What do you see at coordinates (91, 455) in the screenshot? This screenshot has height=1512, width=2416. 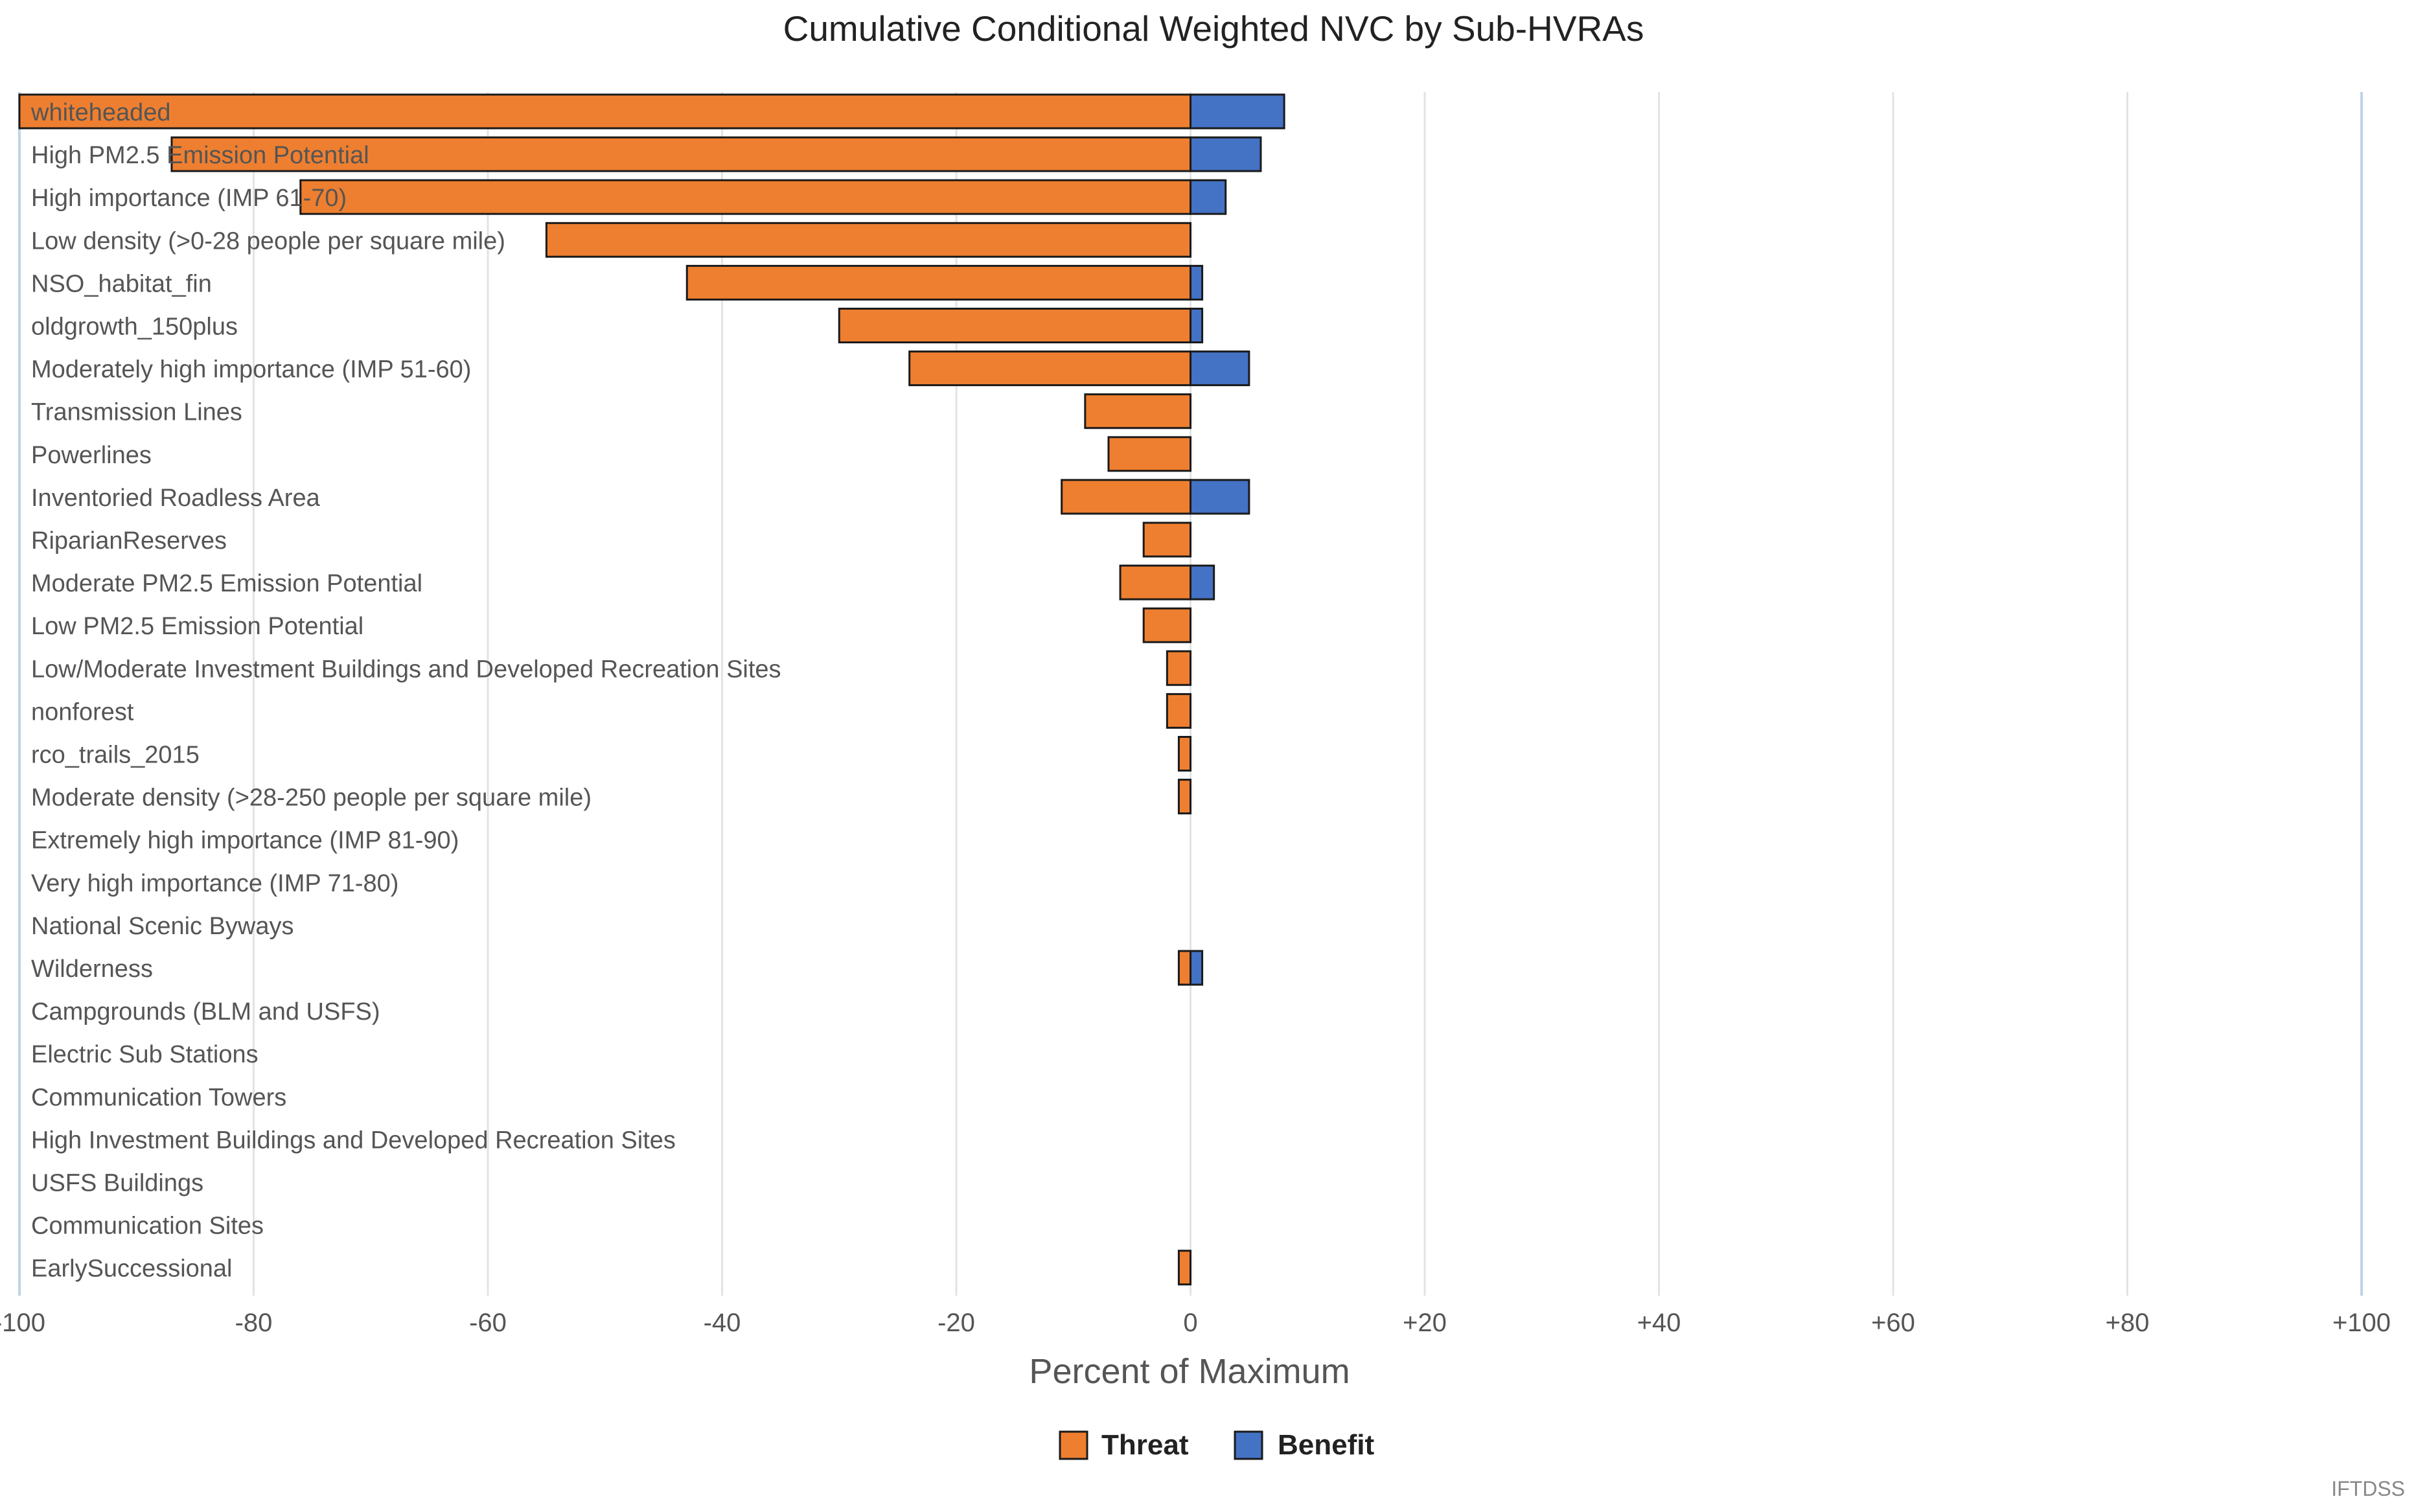 I see `category-label: Powerlines` at bounding box center [91, 455].